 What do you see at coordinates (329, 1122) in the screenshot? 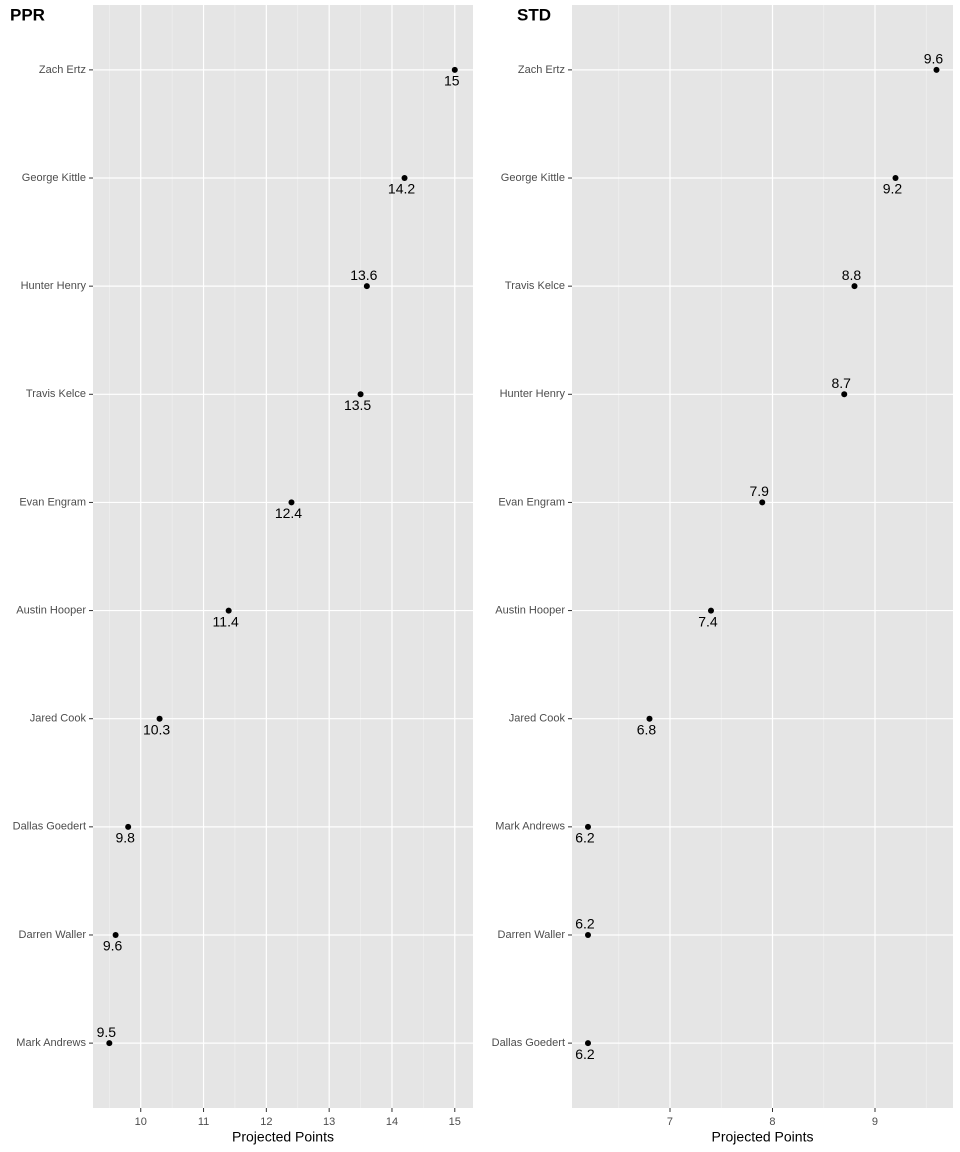
I see `x-tick-label: 13` at bounding box center [329, 1122].